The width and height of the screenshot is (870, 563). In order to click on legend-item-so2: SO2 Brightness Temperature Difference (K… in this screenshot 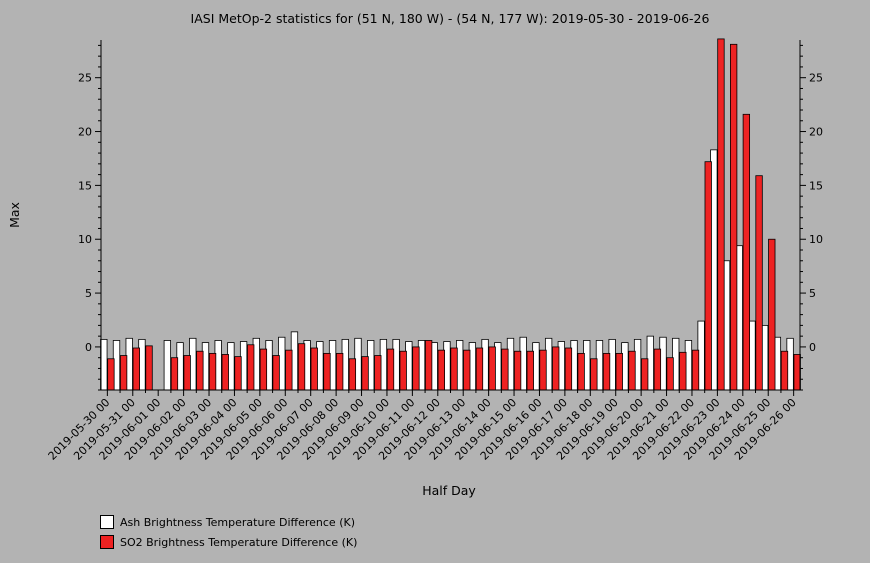, I will do `click(228, 542)`.